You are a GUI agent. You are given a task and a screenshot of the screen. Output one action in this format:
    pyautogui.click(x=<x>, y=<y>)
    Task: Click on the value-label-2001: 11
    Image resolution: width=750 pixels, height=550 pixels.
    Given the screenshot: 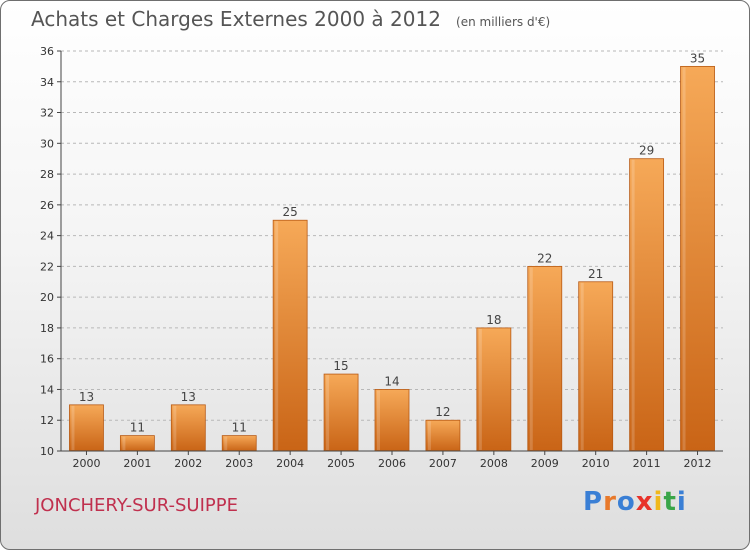 What is the action you would take?
    pyautogui.click(x=137, y=428)
    